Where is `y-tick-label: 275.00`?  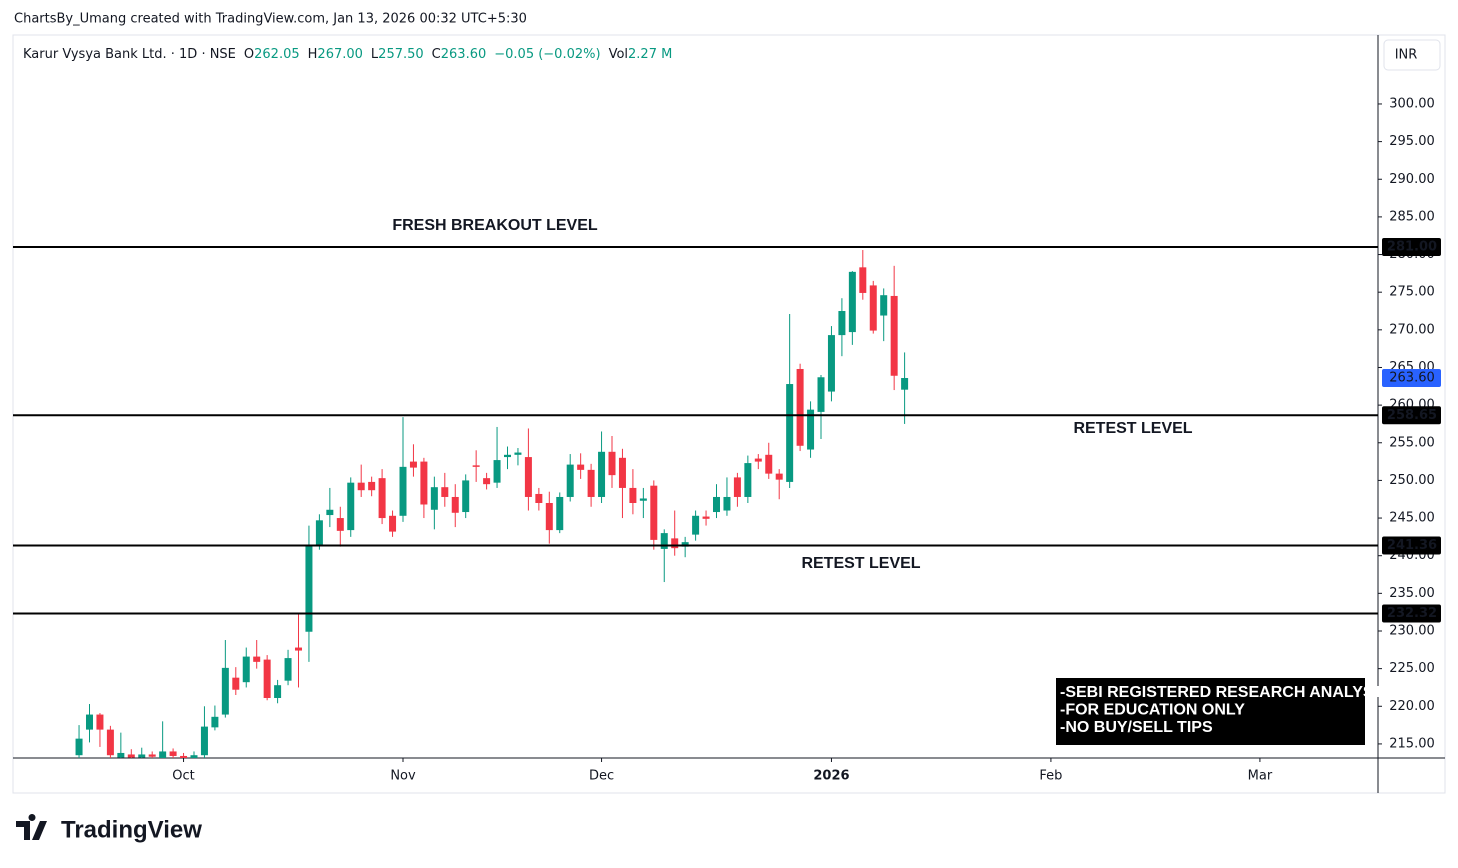
y-tick-label: 275.00 is located at coordinates (1412, 292).